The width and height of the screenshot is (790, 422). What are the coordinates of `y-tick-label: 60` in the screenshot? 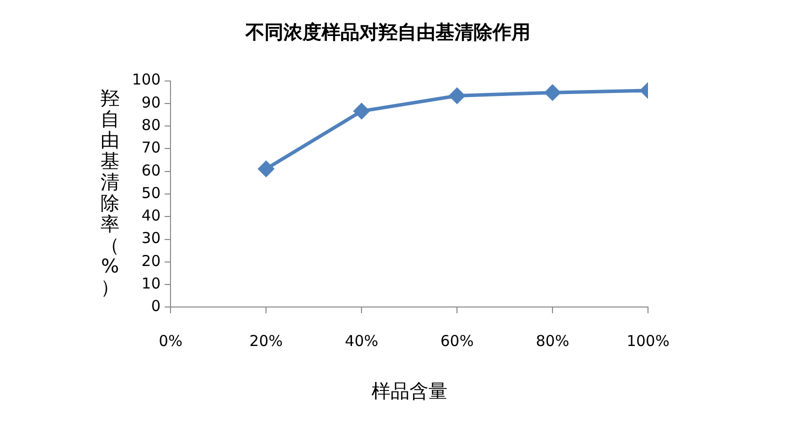 It's located at (151, 170).